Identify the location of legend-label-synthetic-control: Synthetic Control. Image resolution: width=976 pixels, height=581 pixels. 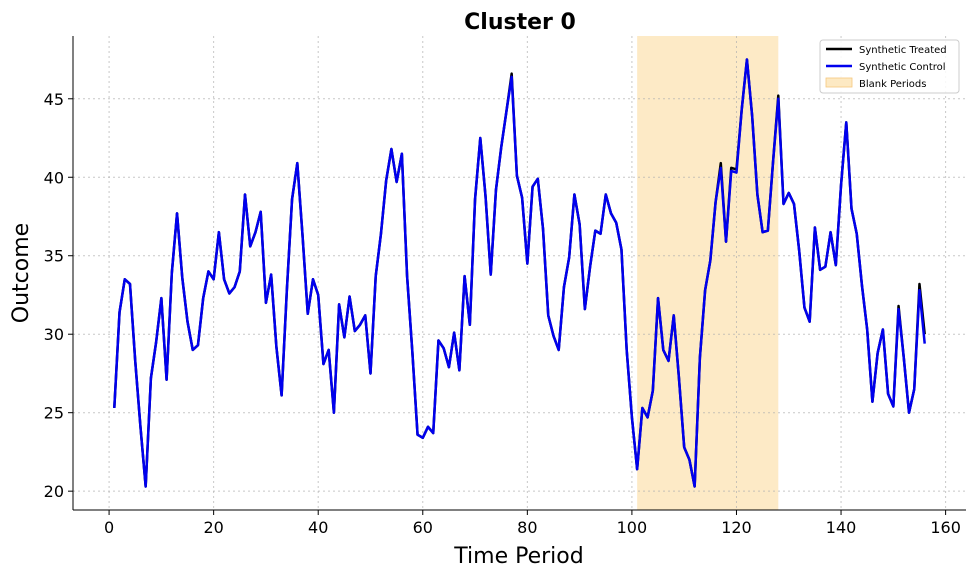
(902, 67).